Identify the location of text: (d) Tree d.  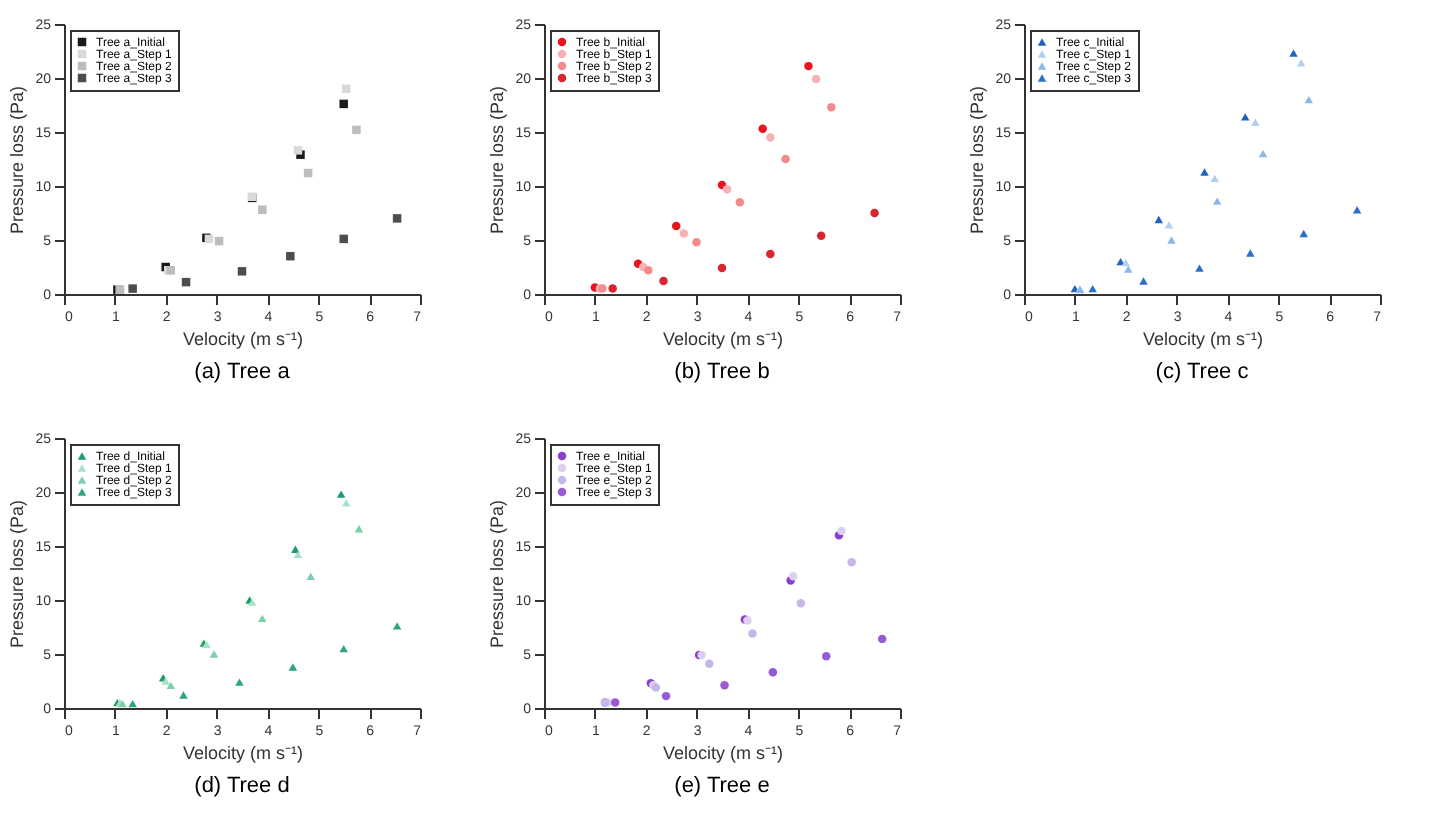
(242, 786).